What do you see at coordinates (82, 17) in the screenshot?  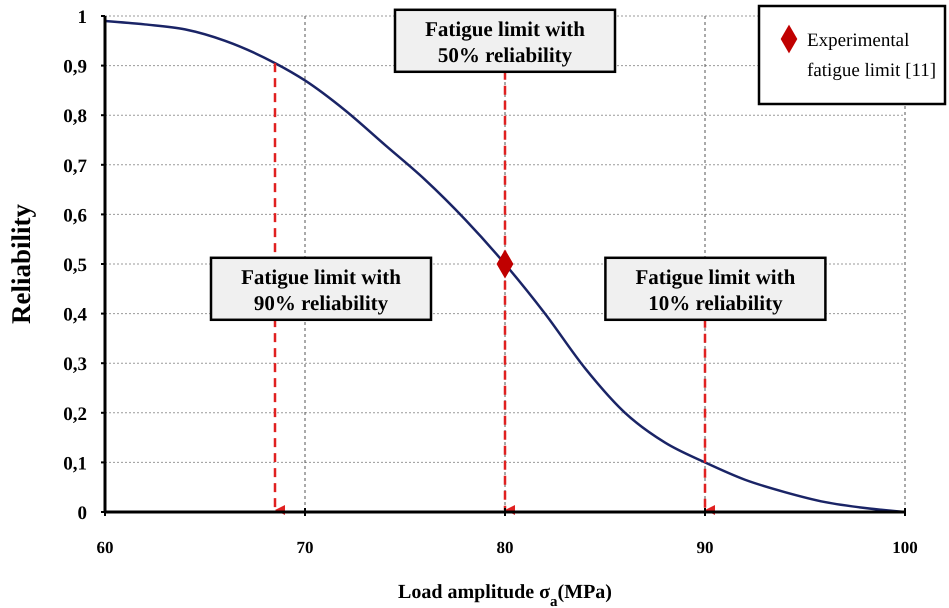 I see `y-tick-label: 1` at bounding box center [82, 17].